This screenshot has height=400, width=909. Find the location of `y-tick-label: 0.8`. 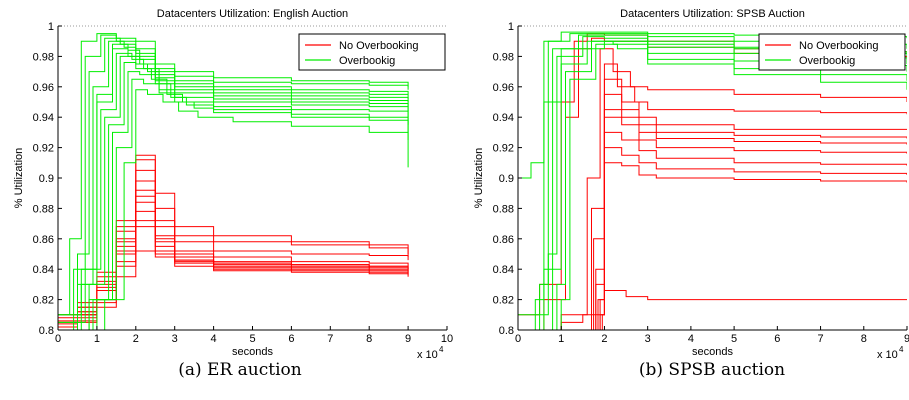

y-tick-label: 0.8 is located at coordinates (506, 331).